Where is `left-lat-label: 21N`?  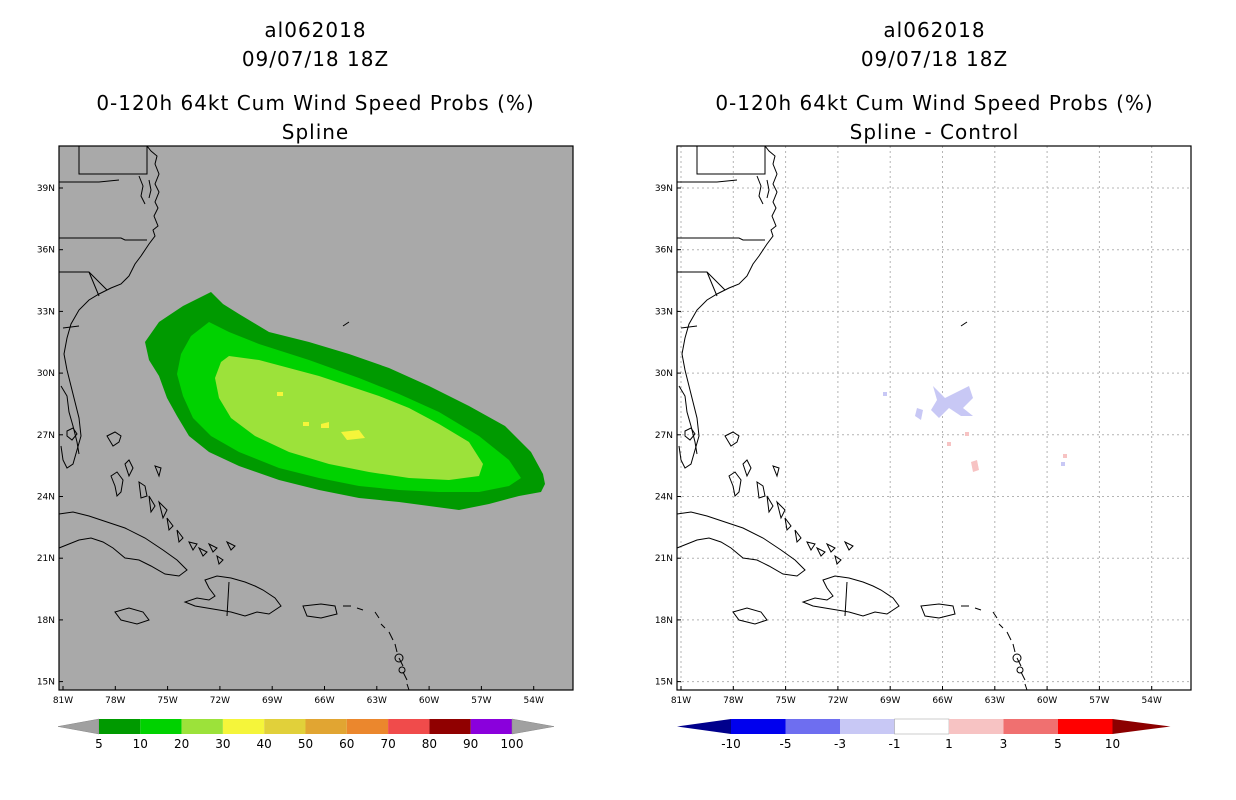
left-lat-label: 21N is located at coordinates (46, 559).